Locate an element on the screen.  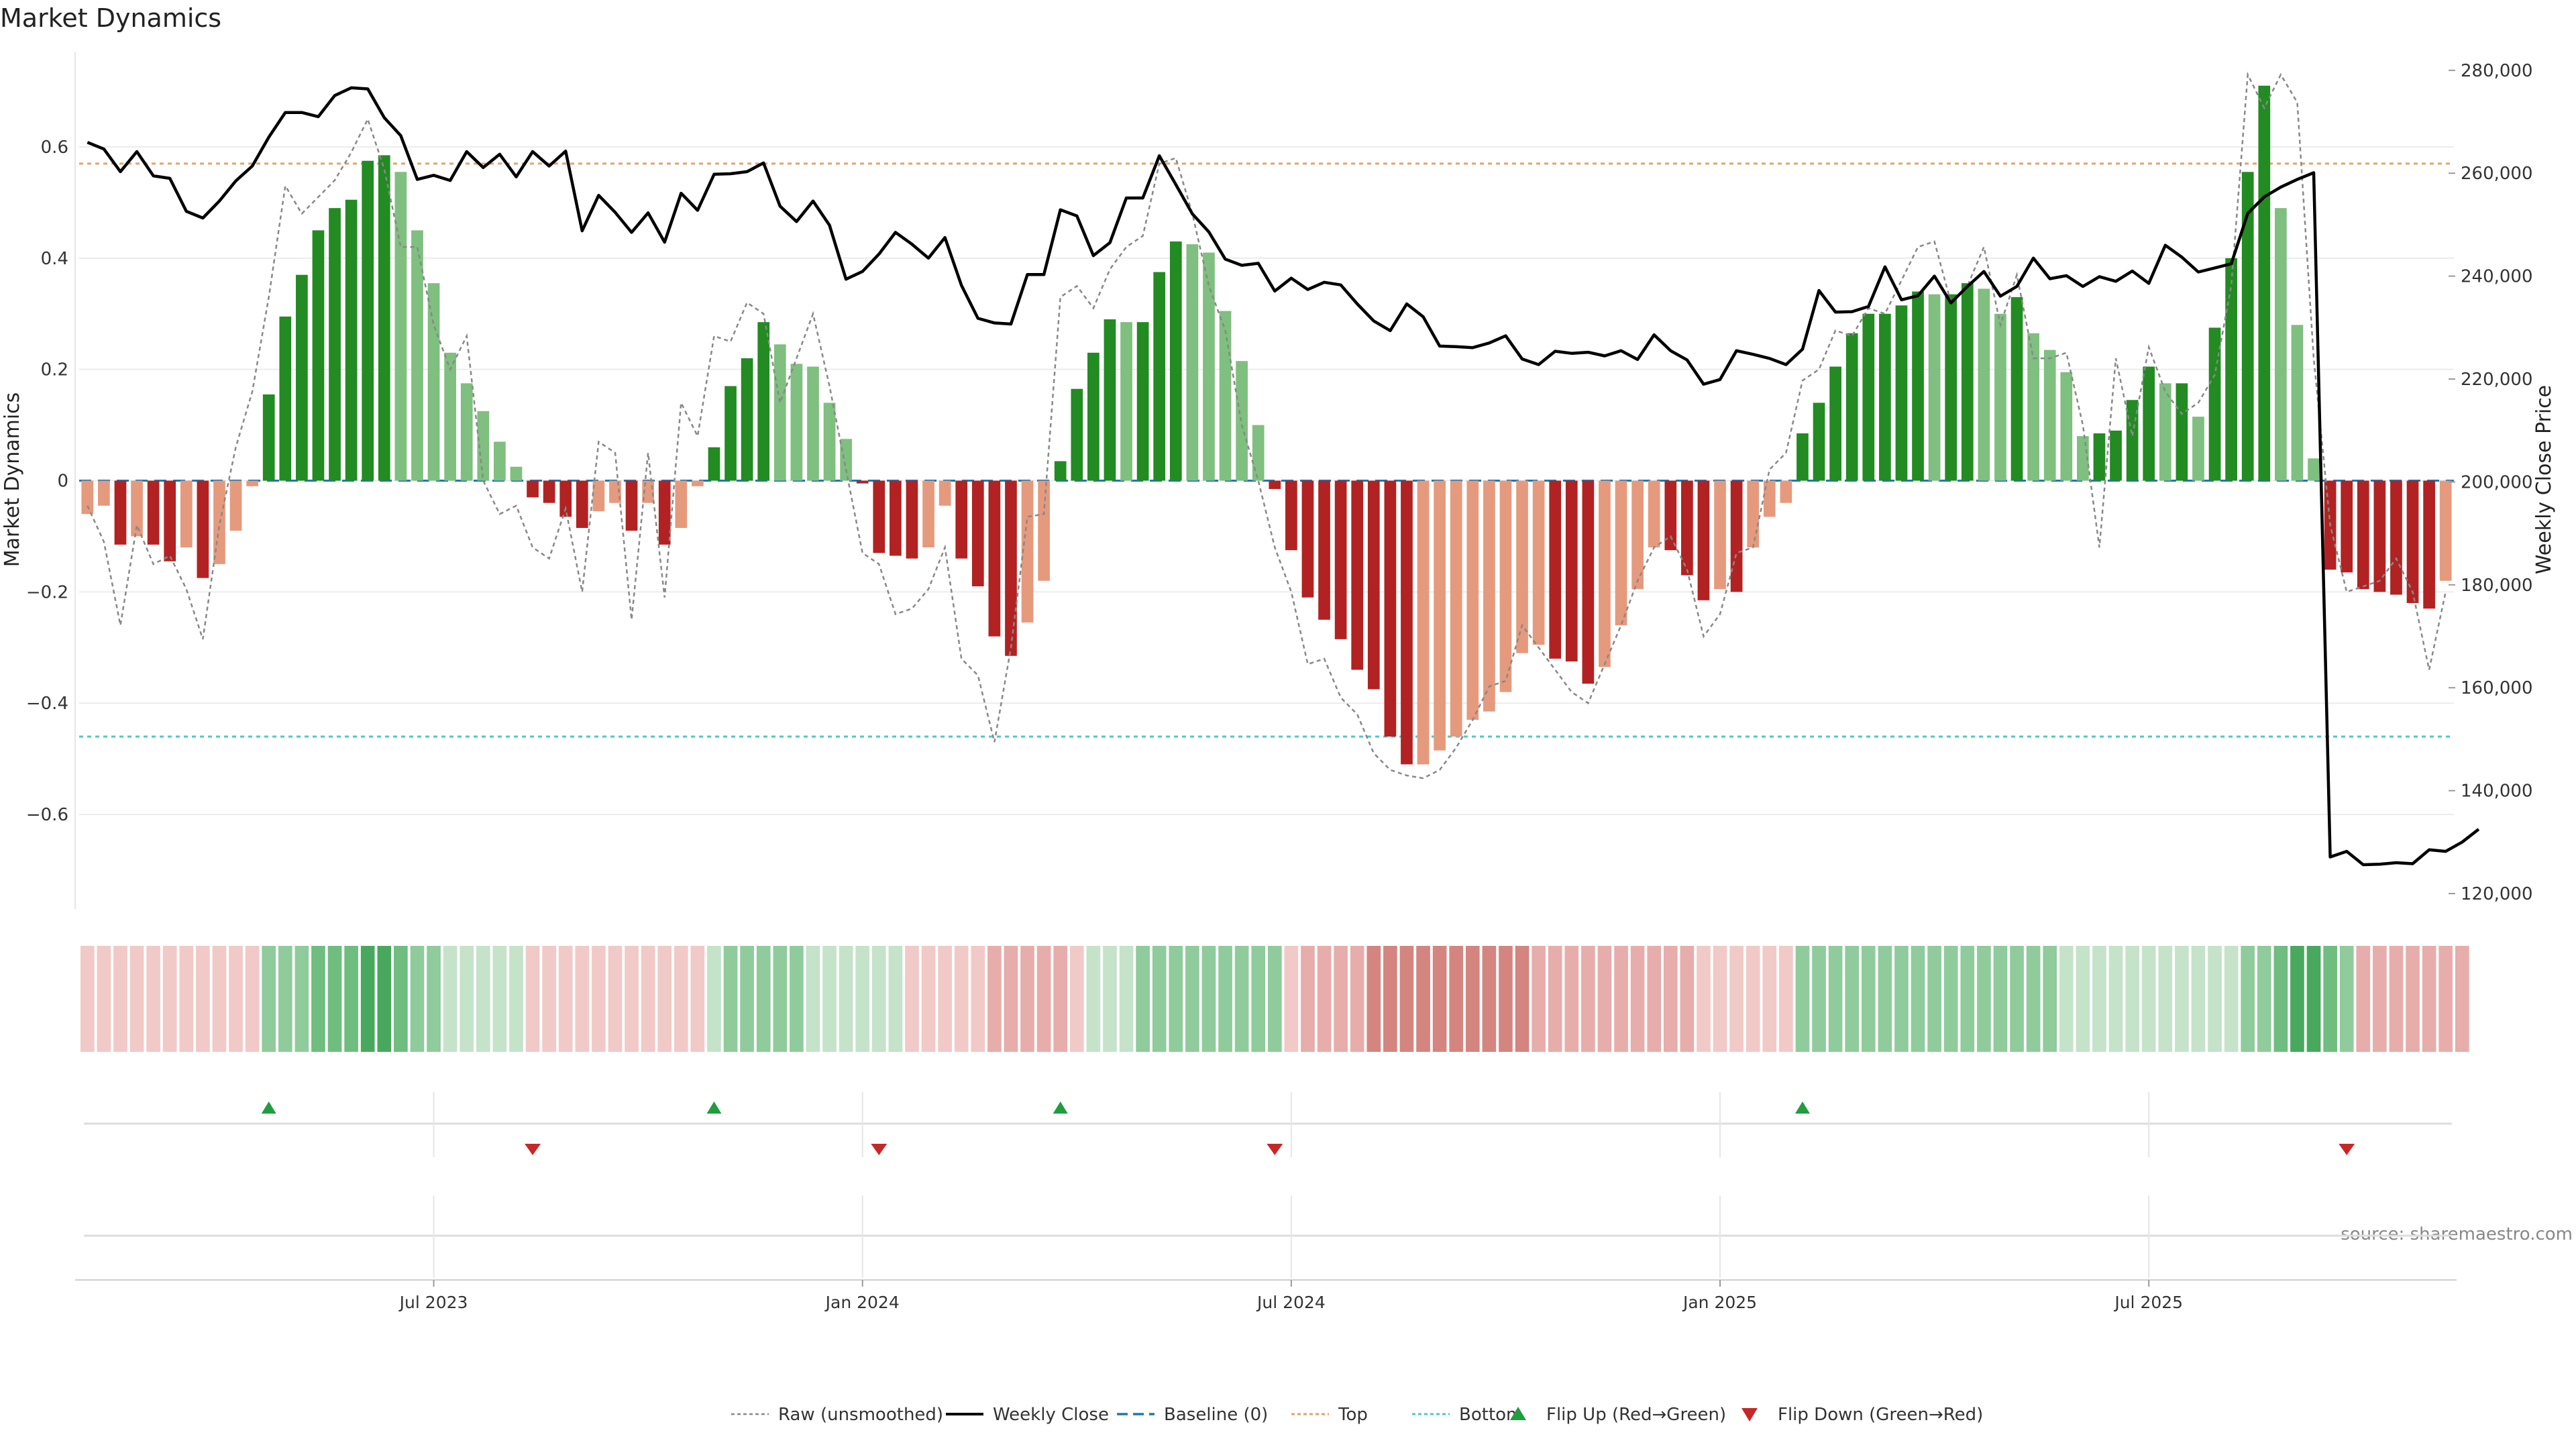
legend-label: Flip Down (Green→Red) is located at coordinates (1880, 1415).